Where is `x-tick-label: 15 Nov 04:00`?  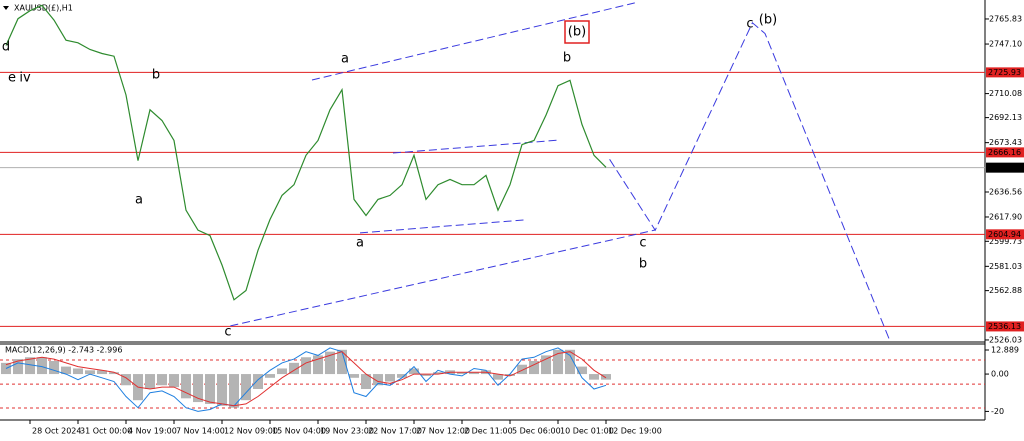
x-tick-label: 15 Nov 04:00 is located at coordinates (299, 431).